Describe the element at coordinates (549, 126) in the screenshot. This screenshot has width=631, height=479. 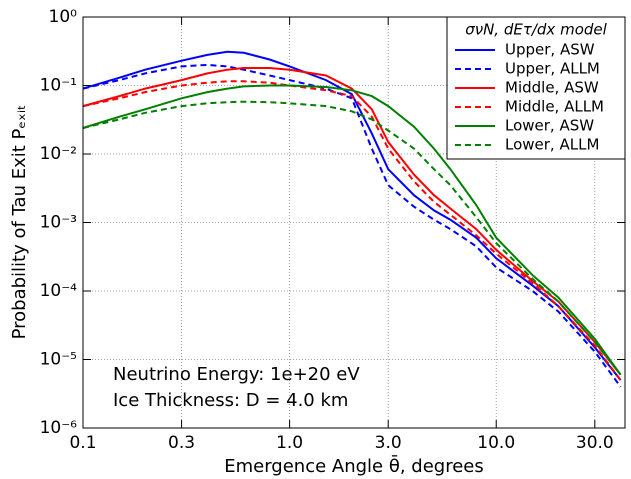
I see `legend-label: Lower, ASW` at that location.